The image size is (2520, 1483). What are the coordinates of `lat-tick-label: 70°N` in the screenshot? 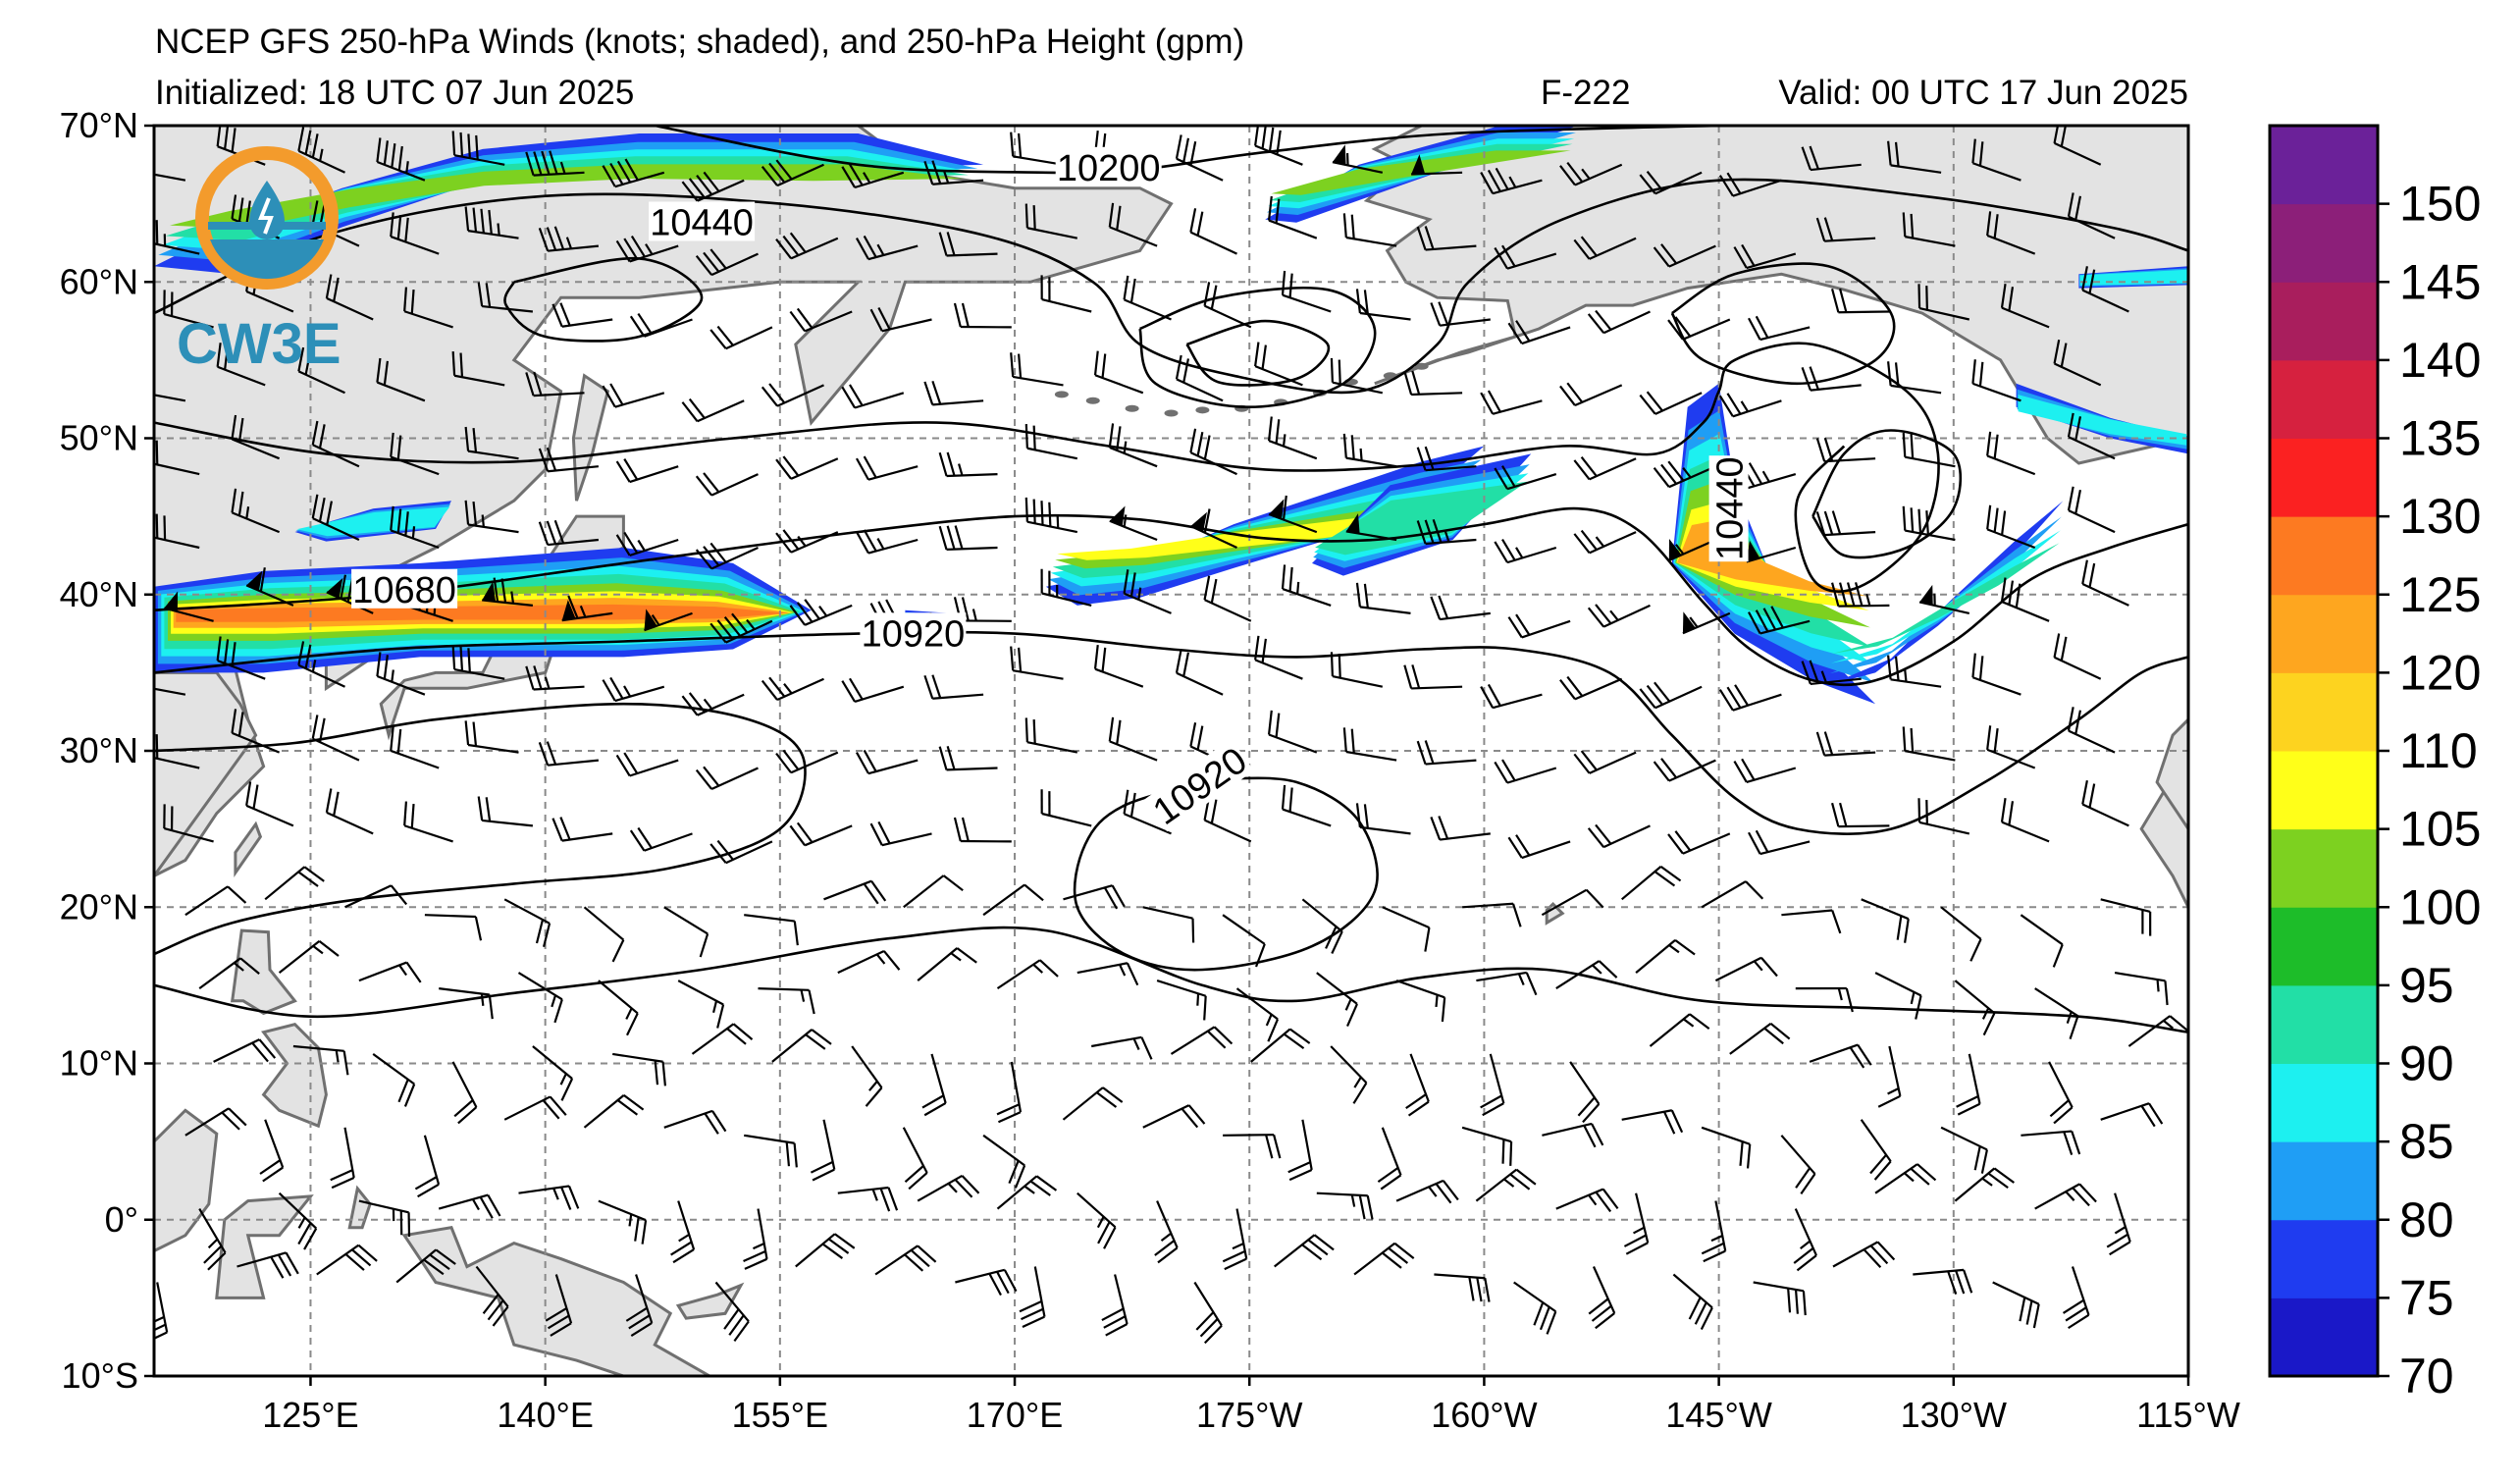 It's located at (99, 125).